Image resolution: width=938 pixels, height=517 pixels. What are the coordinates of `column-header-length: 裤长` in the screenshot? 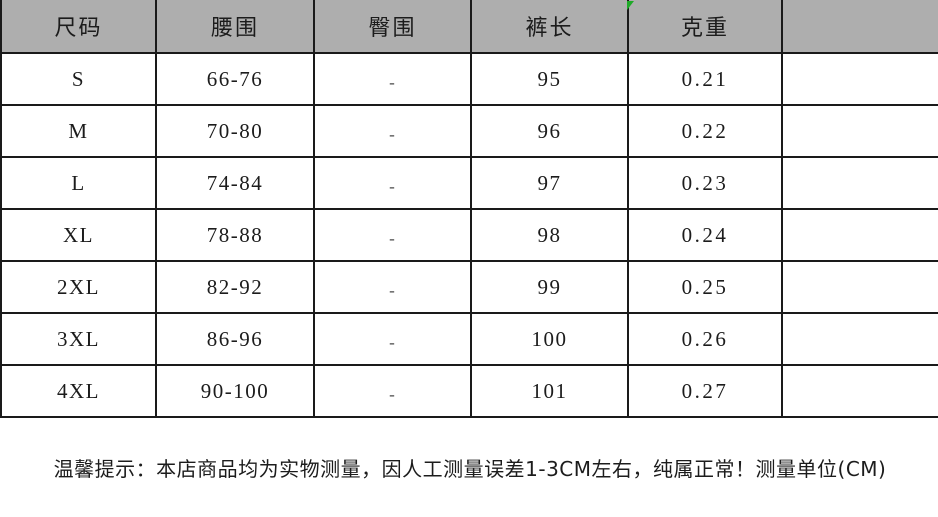 It's located at (549, 27).